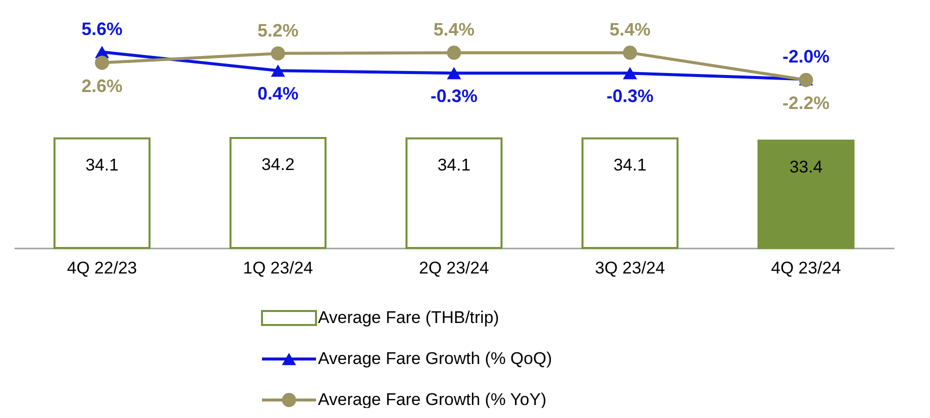  What do you see at coordinates (102, 268) in the screenshot?
I see `x-tick-label: 4Q 22/23` at bounding box center [102, 268].